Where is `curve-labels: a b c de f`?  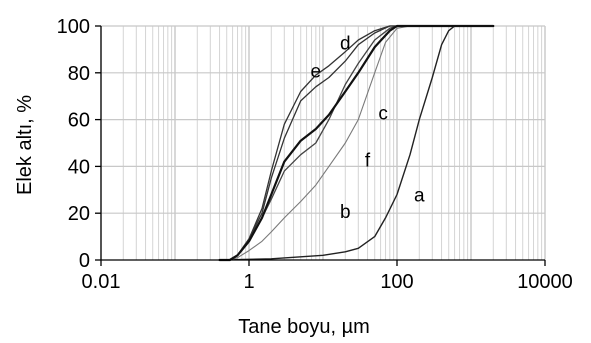 curve-labels: a b c de f is located at coordinates (368, 127).